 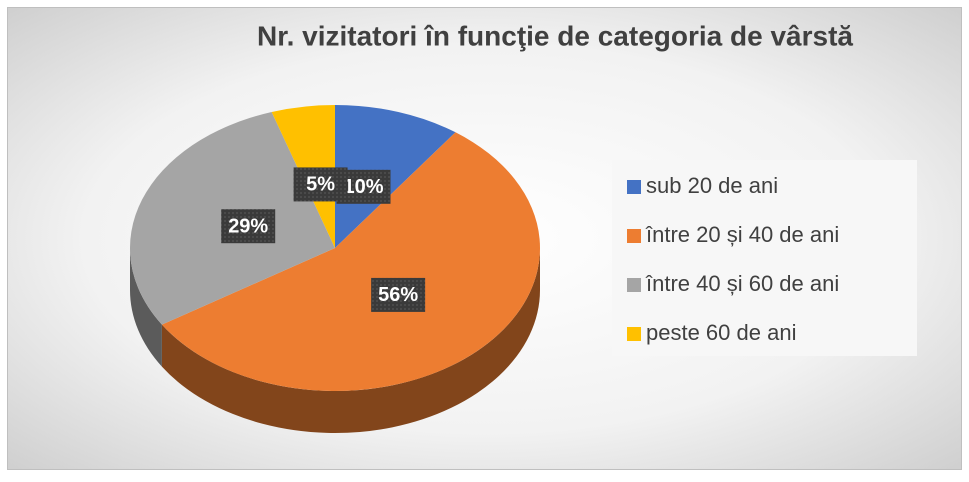 What do you see at coordinates (721, 332) in the screenshot?
I see `legend-label: peste 60 de ani` at bounding box center [721, 332].